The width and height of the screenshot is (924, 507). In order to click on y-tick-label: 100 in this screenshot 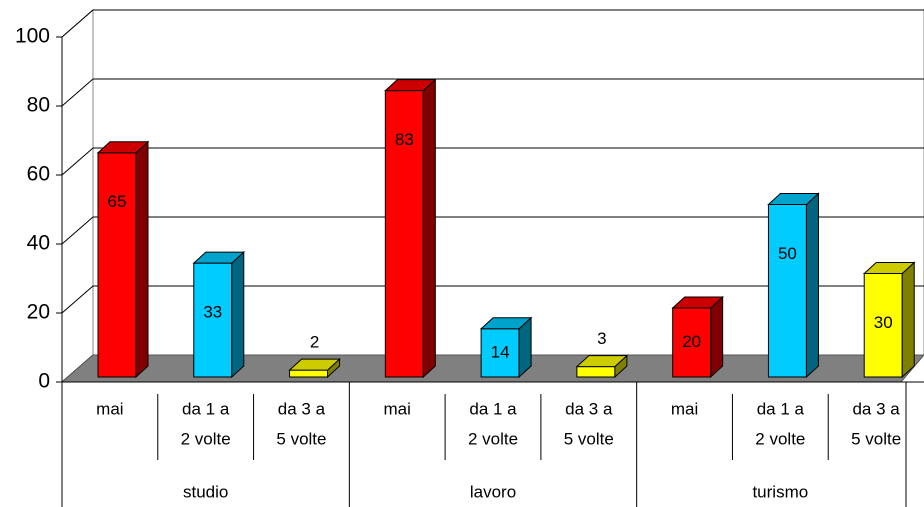, I will do `click(32, 36)`.